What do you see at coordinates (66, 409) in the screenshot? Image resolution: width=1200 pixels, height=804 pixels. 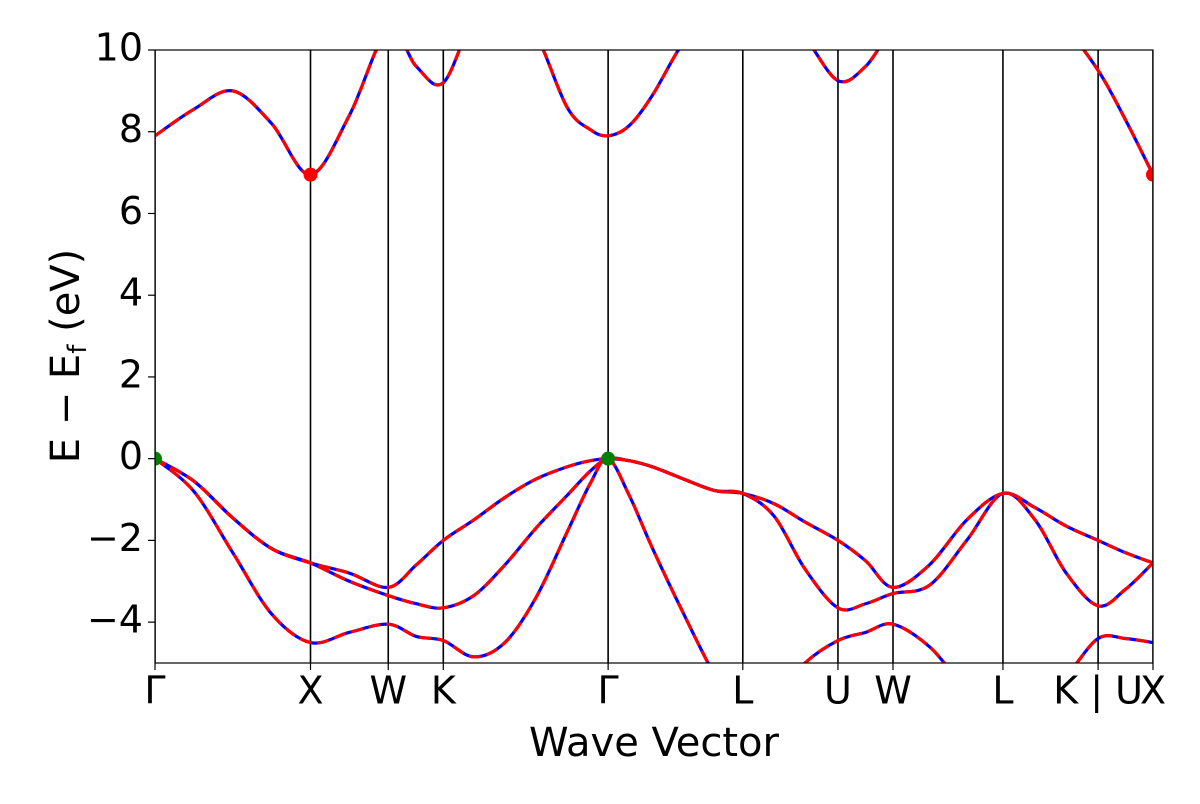 I see `y-axis-label-part: E − E` at bounding box center [66, 409].